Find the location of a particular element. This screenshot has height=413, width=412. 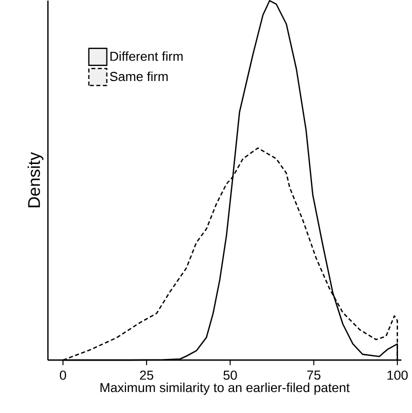

x-tick-label: 0 is located at coordinates (63, 375).